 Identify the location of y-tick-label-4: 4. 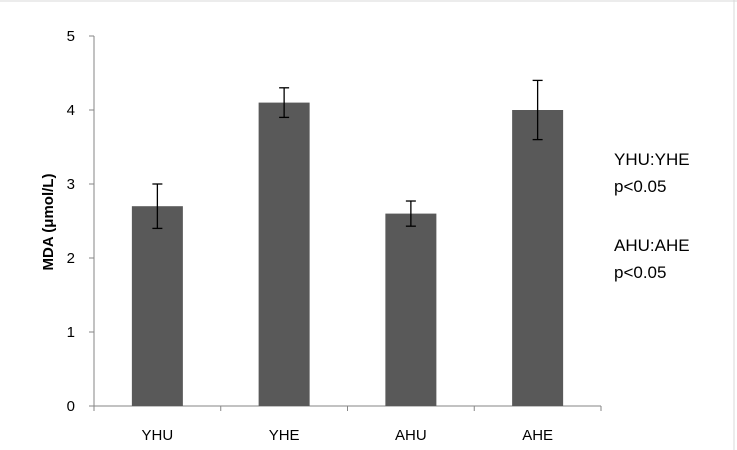
(71, 110).